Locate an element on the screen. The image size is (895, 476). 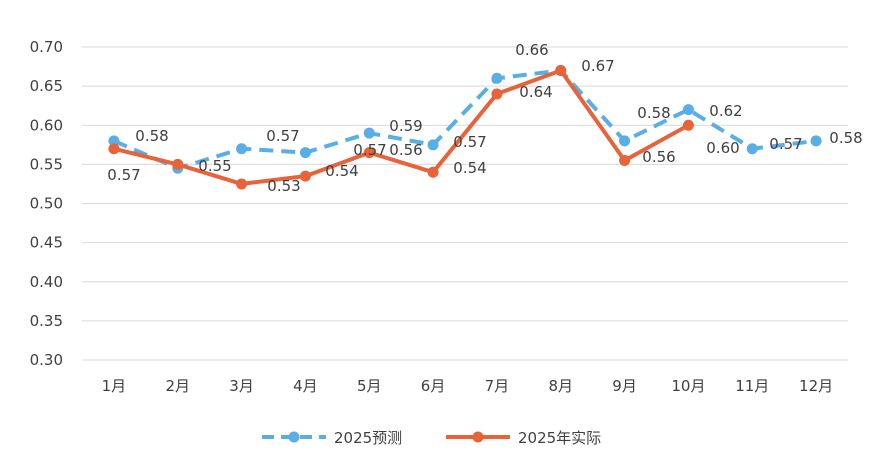
x-tick-label: 8月 is located at coordinates (560, 386).